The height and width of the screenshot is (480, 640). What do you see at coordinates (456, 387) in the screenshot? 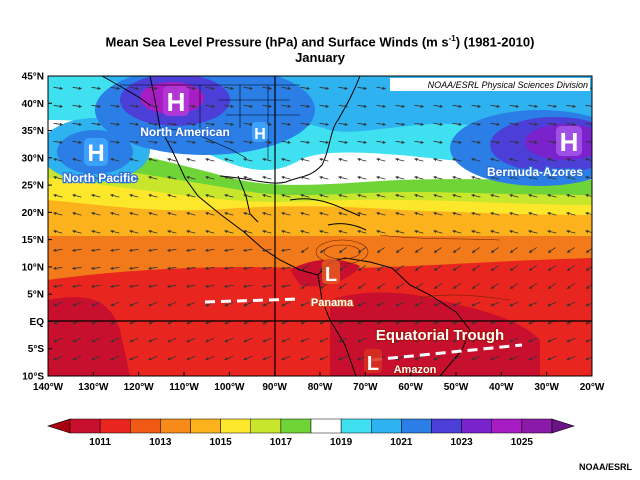
I see `lon-tick-label: 50°W` at bounding box center [456, 387].